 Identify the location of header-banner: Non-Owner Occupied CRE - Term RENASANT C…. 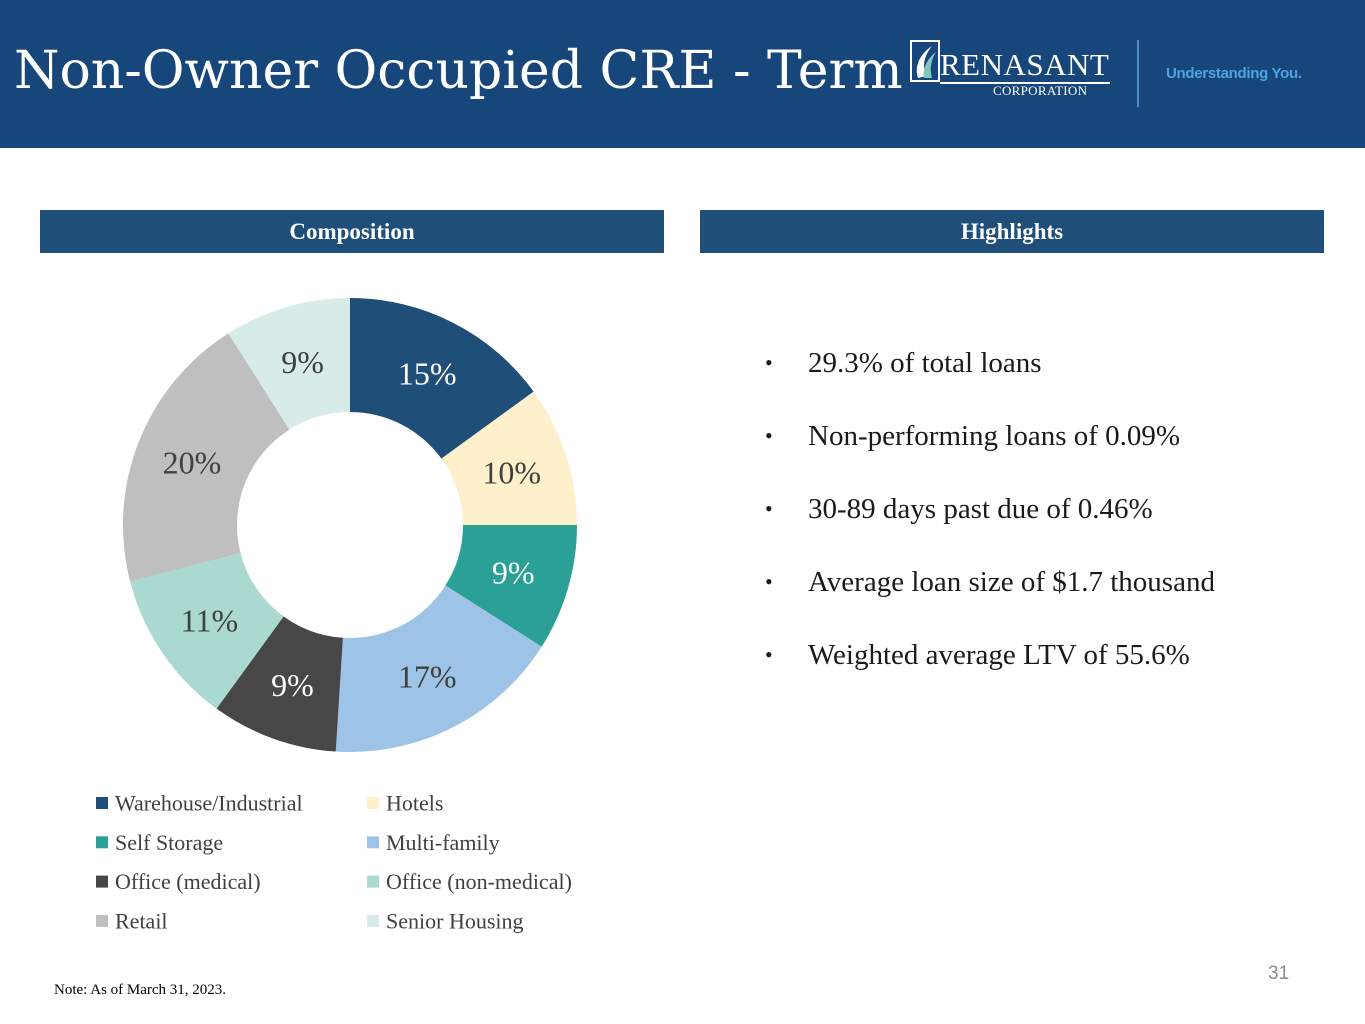
(682, 74).